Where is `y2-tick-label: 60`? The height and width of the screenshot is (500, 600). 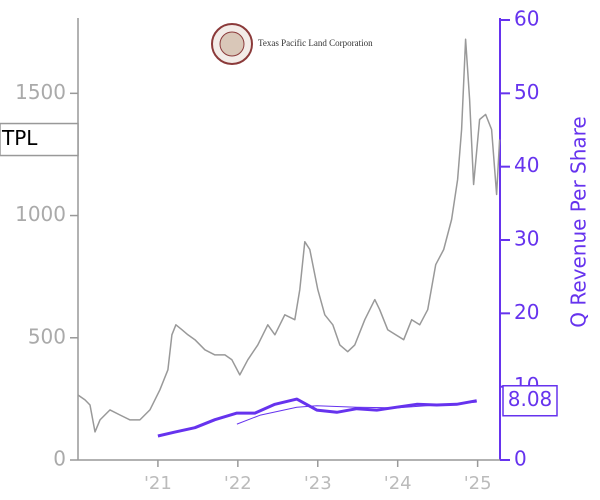 y2-tick-label: 60 is located at coordinates (526, 19).